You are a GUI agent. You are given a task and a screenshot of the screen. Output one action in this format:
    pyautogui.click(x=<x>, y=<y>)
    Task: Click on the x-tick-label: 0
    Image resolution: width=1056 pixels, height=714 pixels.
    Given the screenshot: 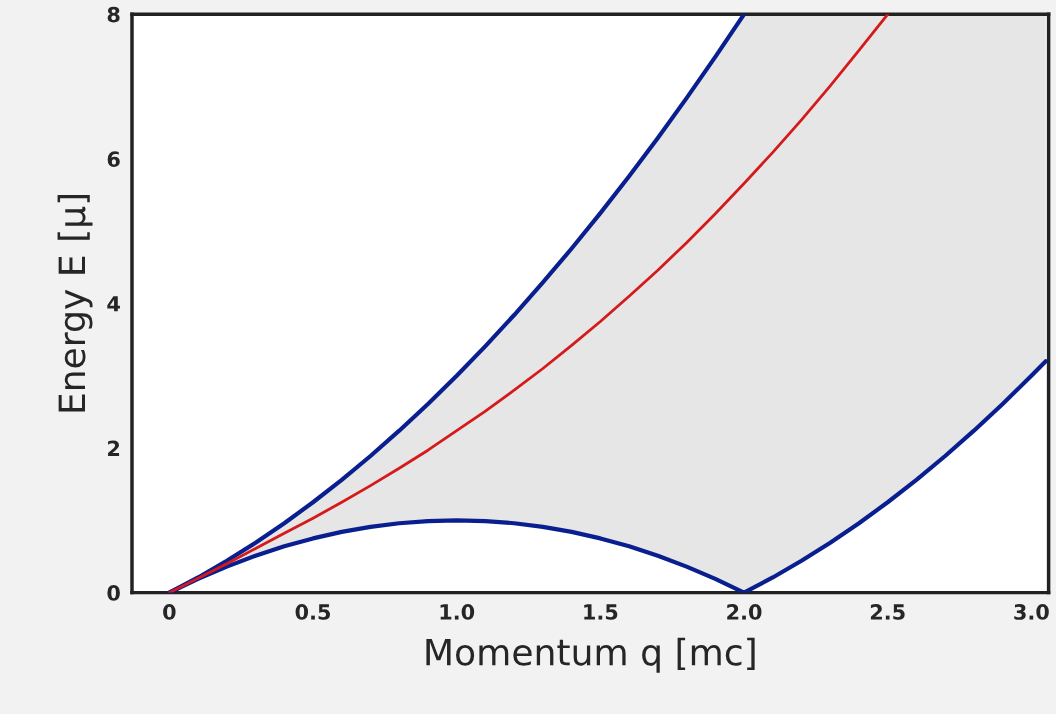 What is the action you would take?
    pyautogui.click(x=169, y=612)
    